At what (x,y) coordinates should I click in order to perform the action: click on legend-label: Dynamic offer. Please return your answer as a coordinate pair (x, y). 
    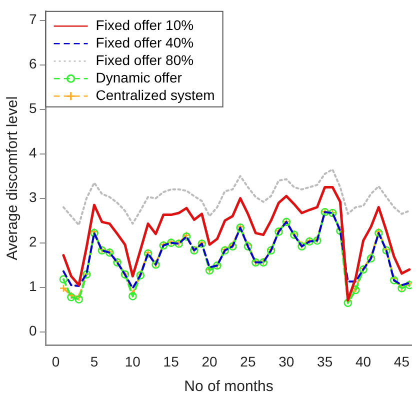
    Looking at the image, I should click on (139, 78).